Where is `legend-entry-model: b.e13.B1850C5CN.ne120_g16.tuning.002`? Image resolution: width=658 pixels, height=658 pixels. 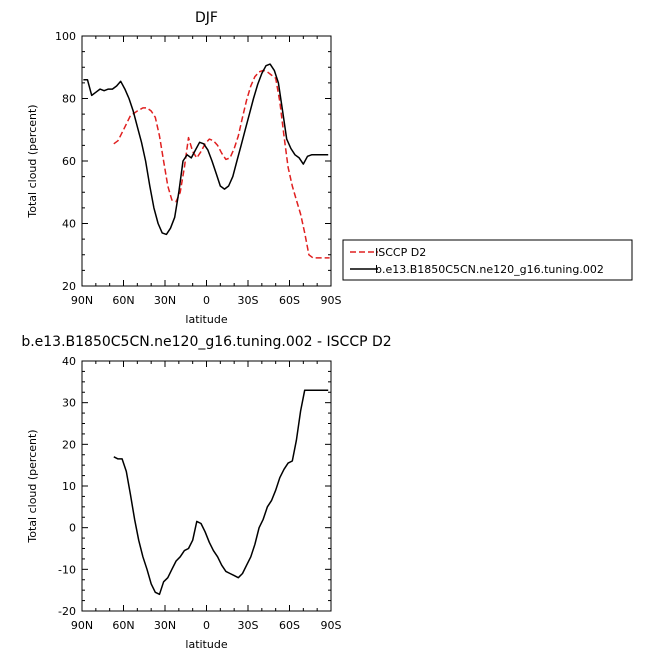 legend-entry-model: b.e13.B1850C5CN.ne120_g16.tuning.002 is located at coordinates (489, 269).